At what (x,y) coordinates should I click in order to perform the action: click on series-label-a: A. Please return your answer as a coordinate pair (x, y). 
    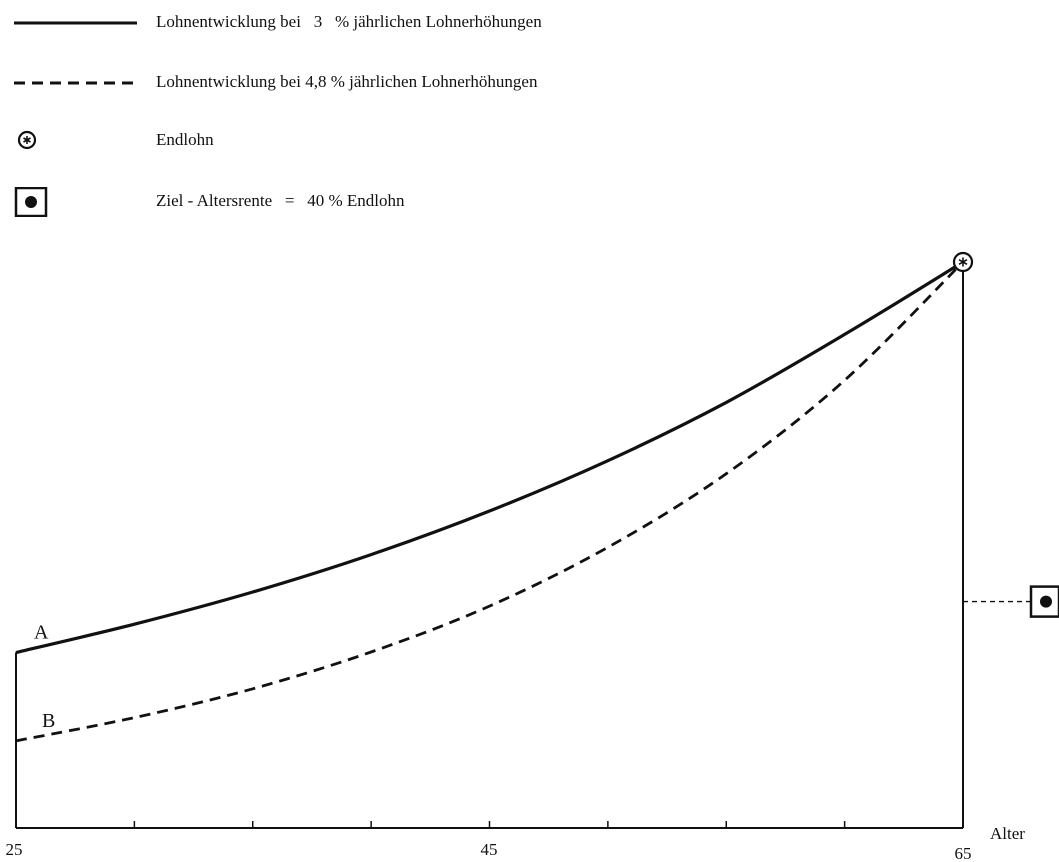
    Looking at the image, I should click on (41, 633).